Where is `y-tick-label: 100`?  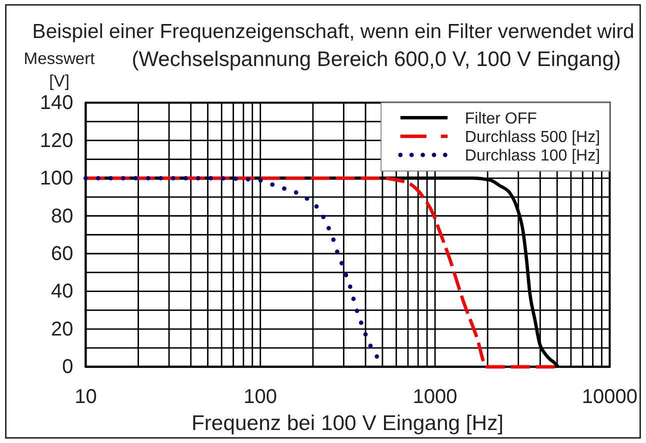 y-tick-label: 100 is located at coordinates (57, 179).